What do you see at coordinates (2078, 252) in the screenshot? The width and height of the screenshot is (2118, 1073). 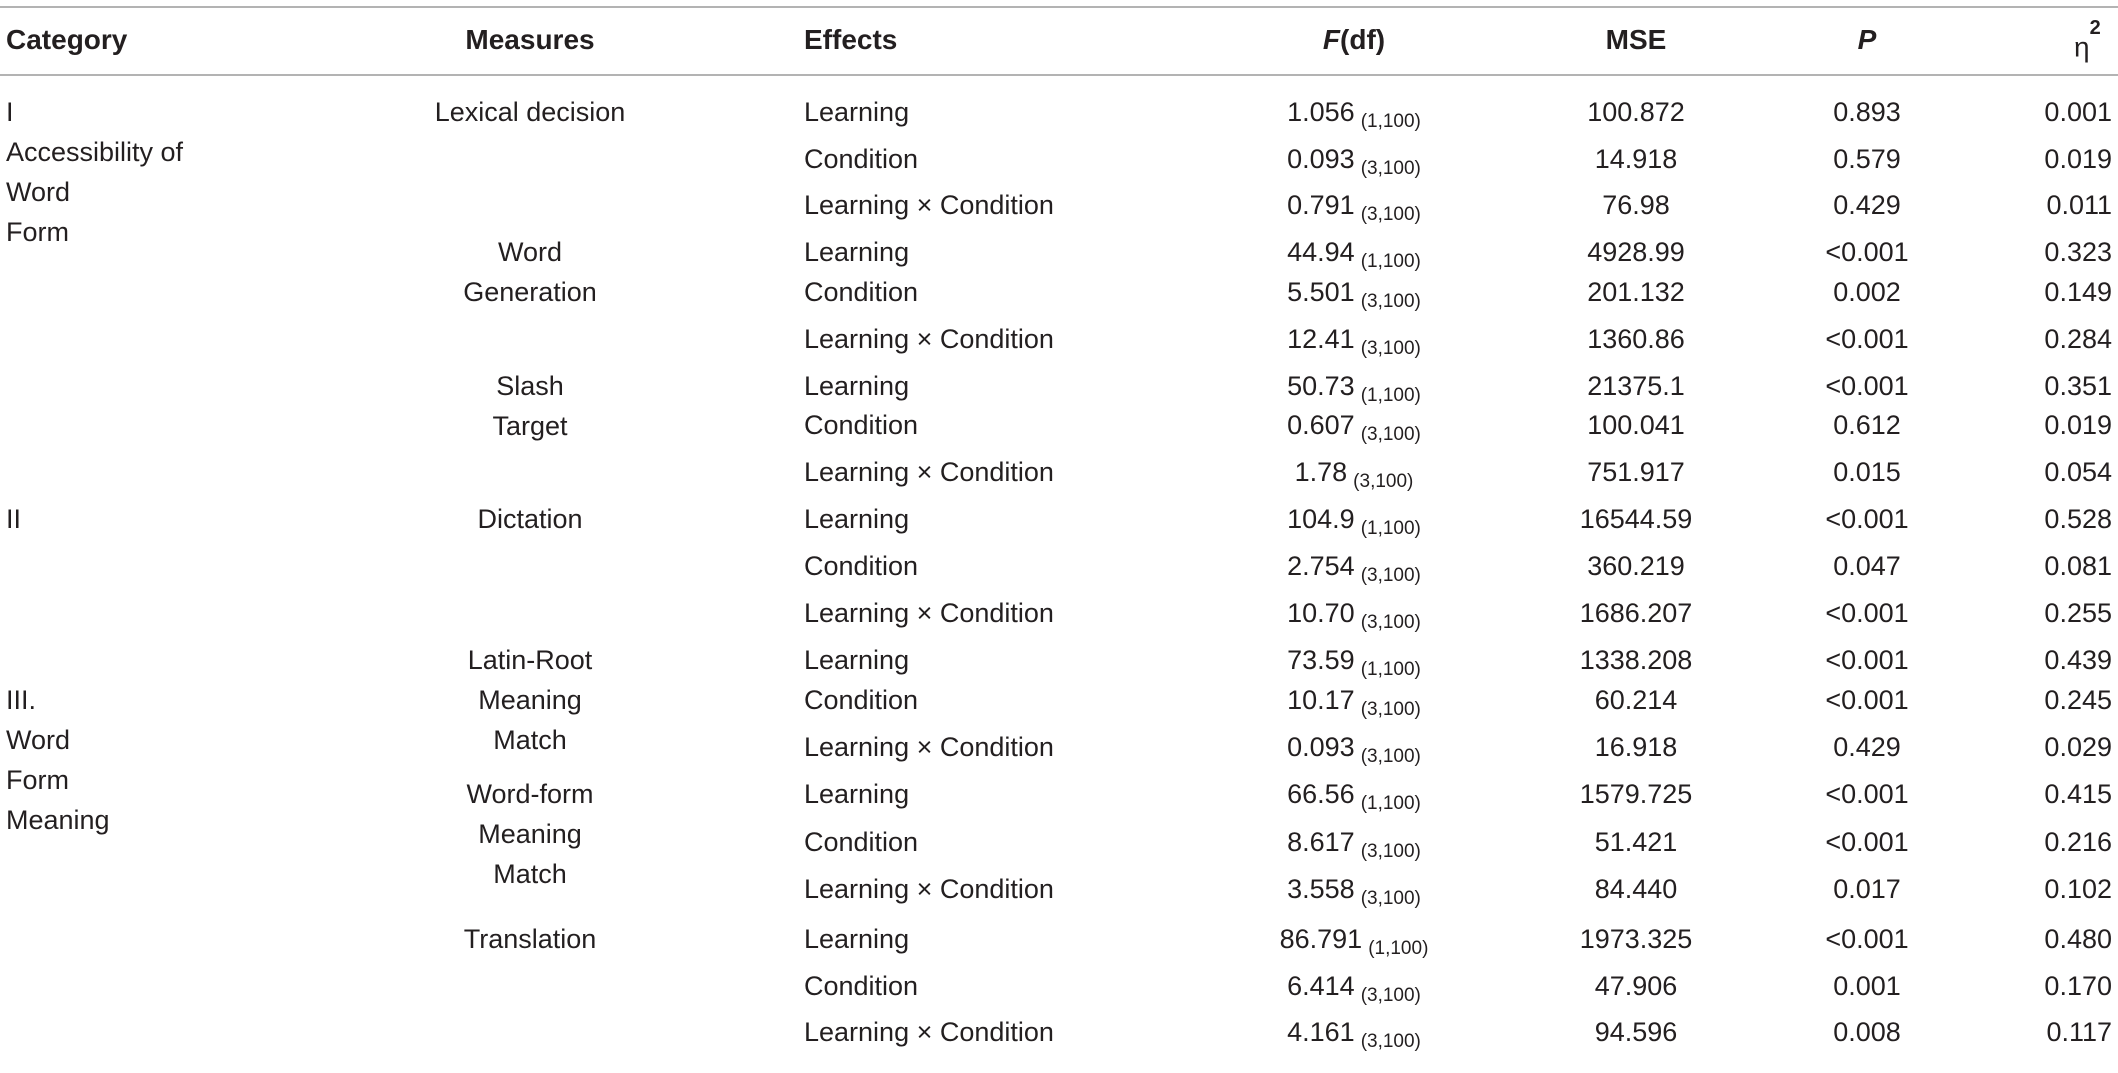 I see `eta-squared-cell: 0.323` at bounding box center [2078, 252].